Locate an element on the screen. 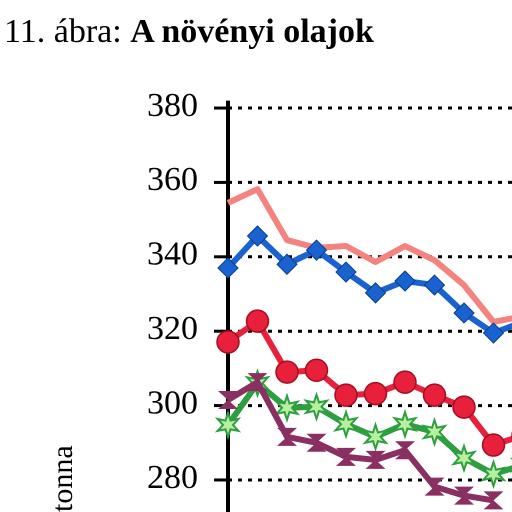  y-tick-label: 380 is located at coordinates (172, 105).